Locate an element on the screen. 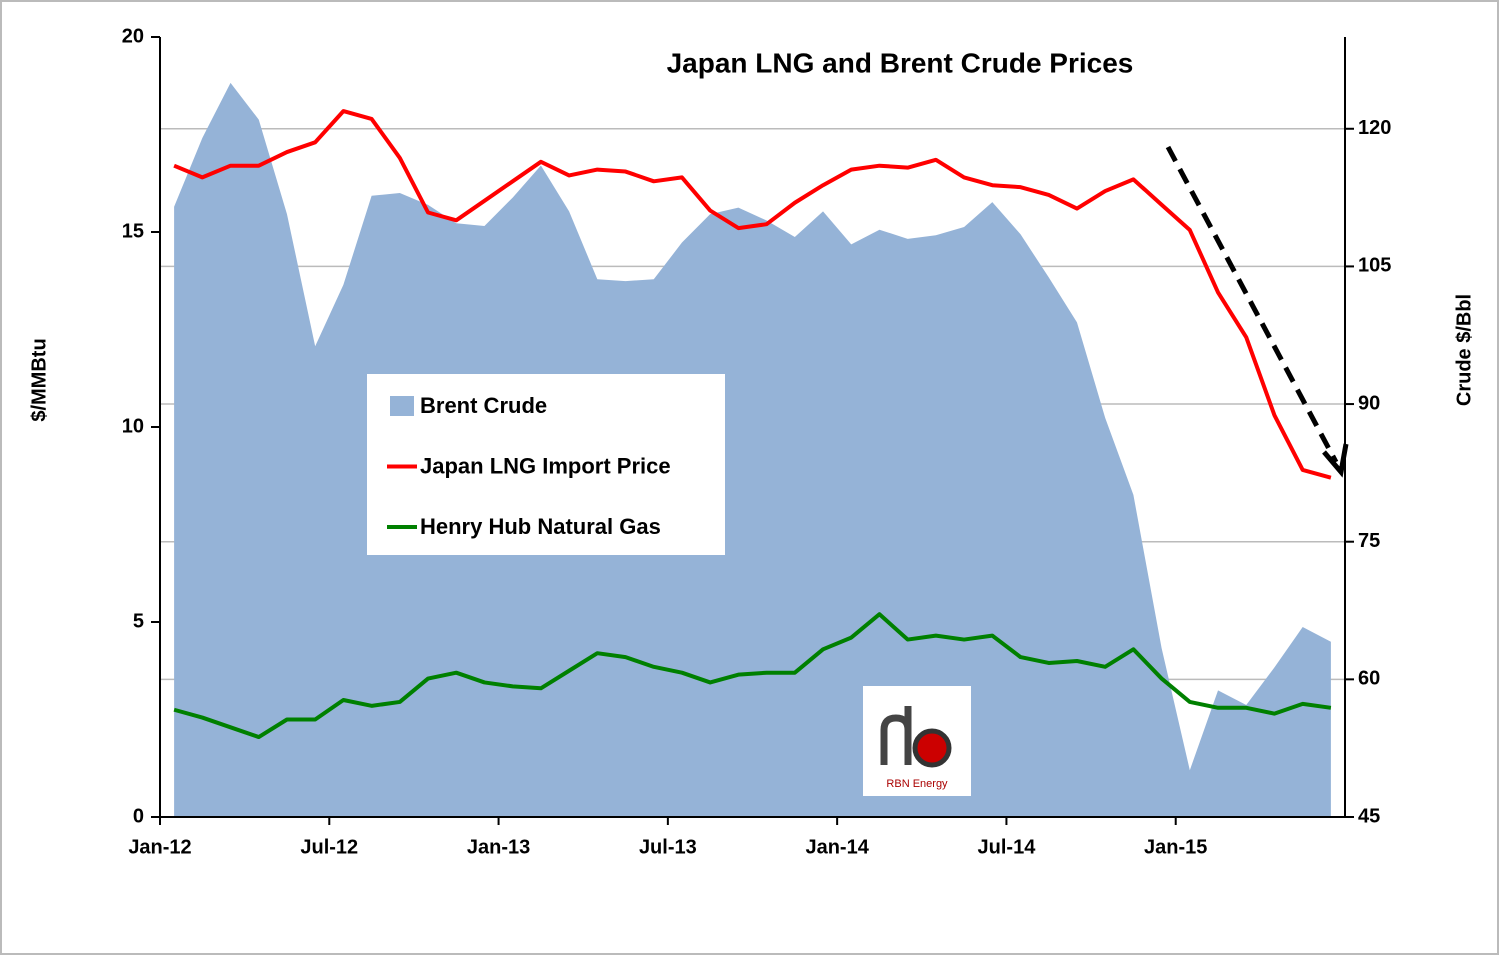  y-tick-label: 15 is located at coordinates (133, 231).